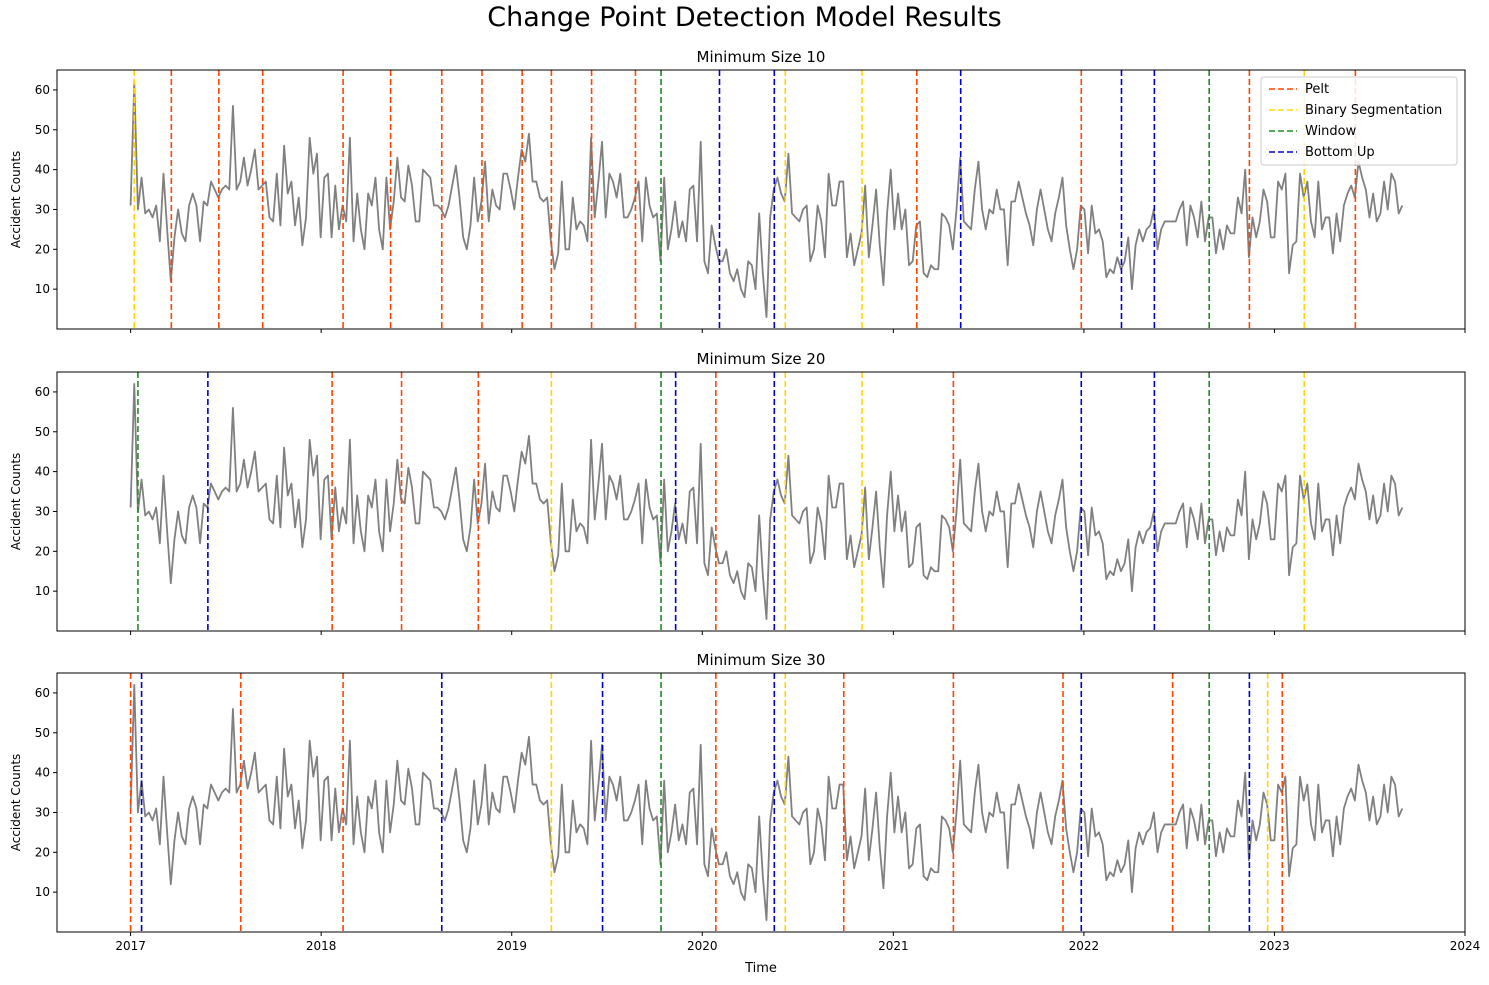  What do you see at coordinates (893, 946) in the screenshot?
I see `x-tick-label: 2021` at bounding box center [893, 946].